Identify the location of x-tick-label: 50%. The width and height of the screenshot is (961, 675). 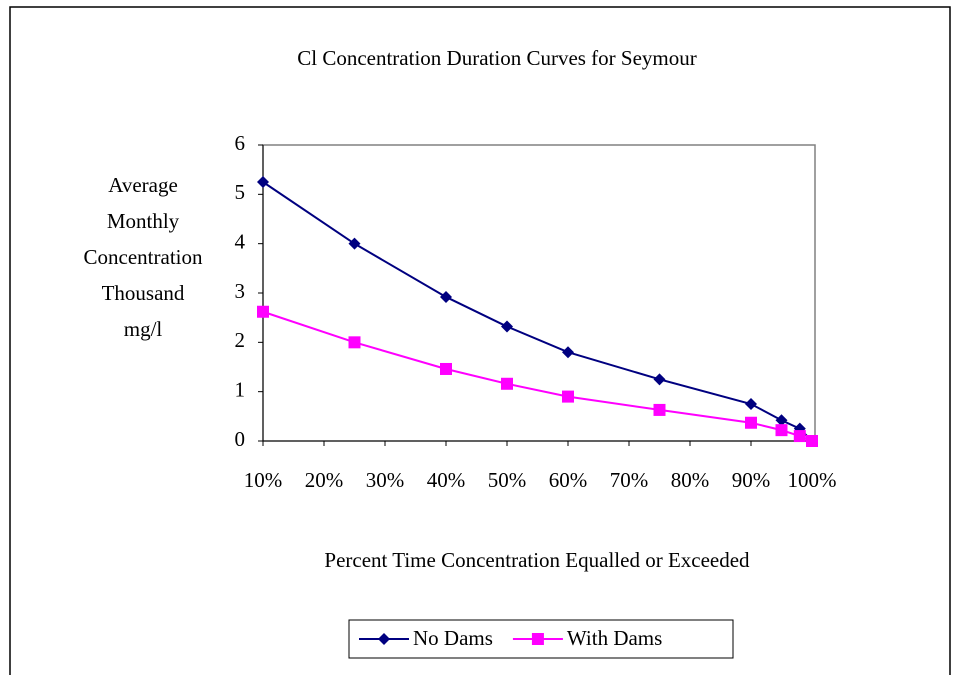
(507, 480).